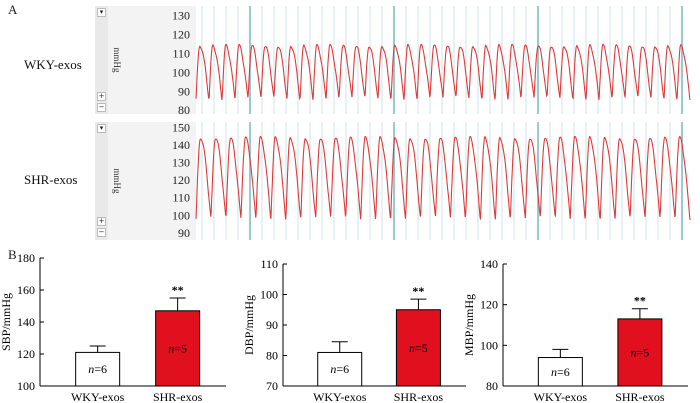 This screenshot has height=403, width=700. I want to click on waveform-wky, so click(443, 72).